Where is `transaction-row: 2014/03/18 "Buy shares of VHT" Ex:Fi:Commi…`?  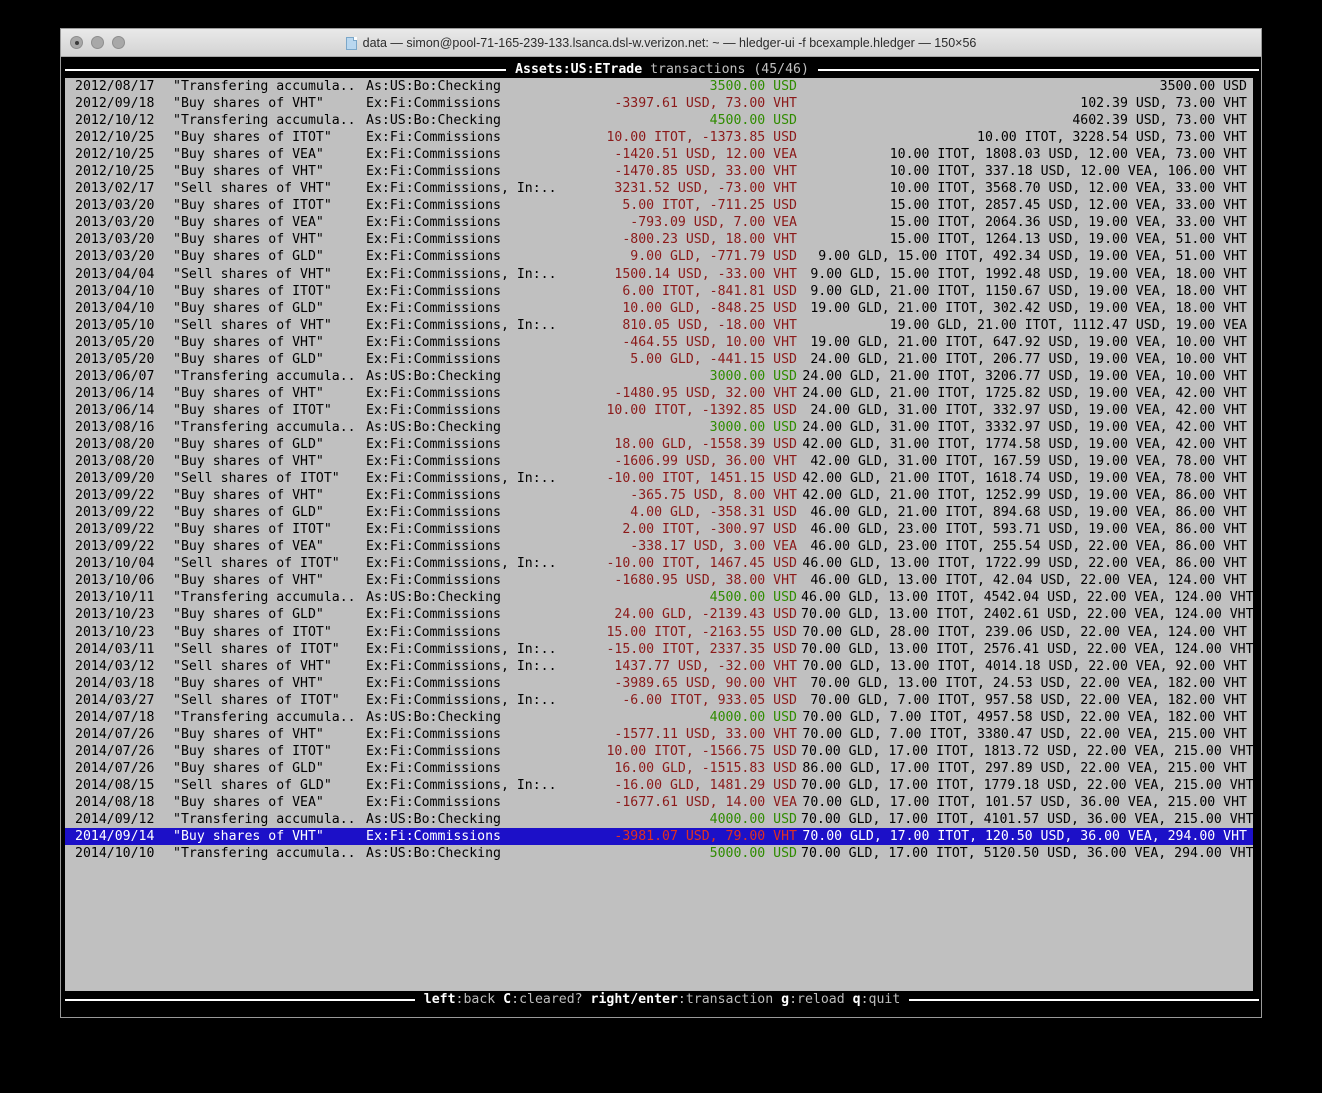 transaction-row: 2014/03/18 "Buy shares of VHT" Ex:Fi:Commi… is located at coordinates (659, 683).